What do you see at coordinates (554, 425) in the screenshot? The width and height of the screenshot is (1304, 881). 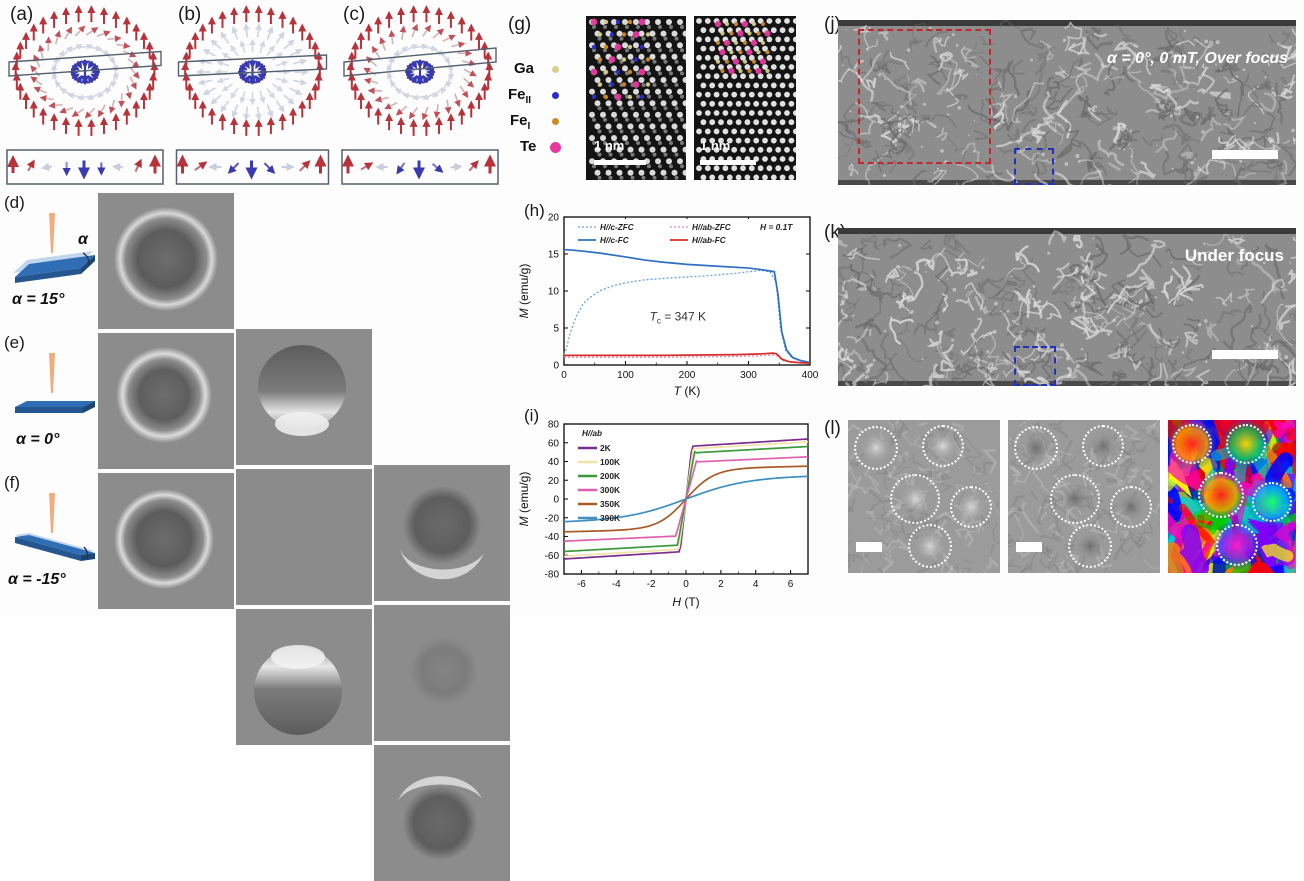 I see `svg-text: 80` at bounding box center [554, 425].